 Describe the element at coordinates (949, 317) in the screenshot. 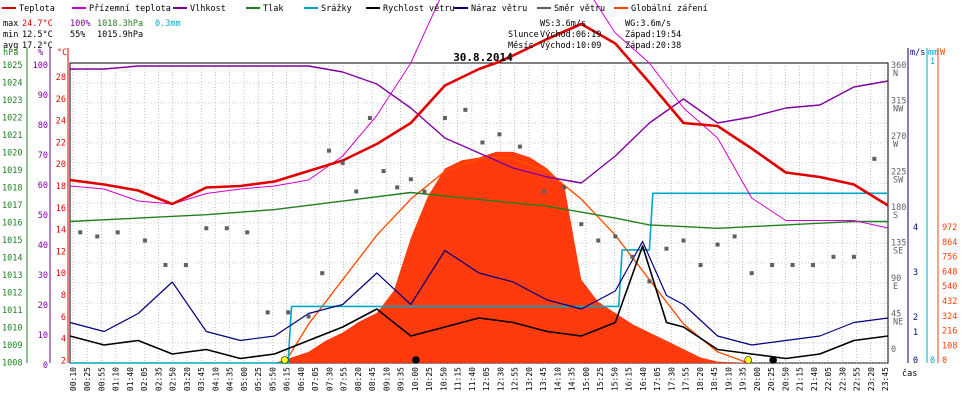

I see `tick-radiation: 324` at that location.